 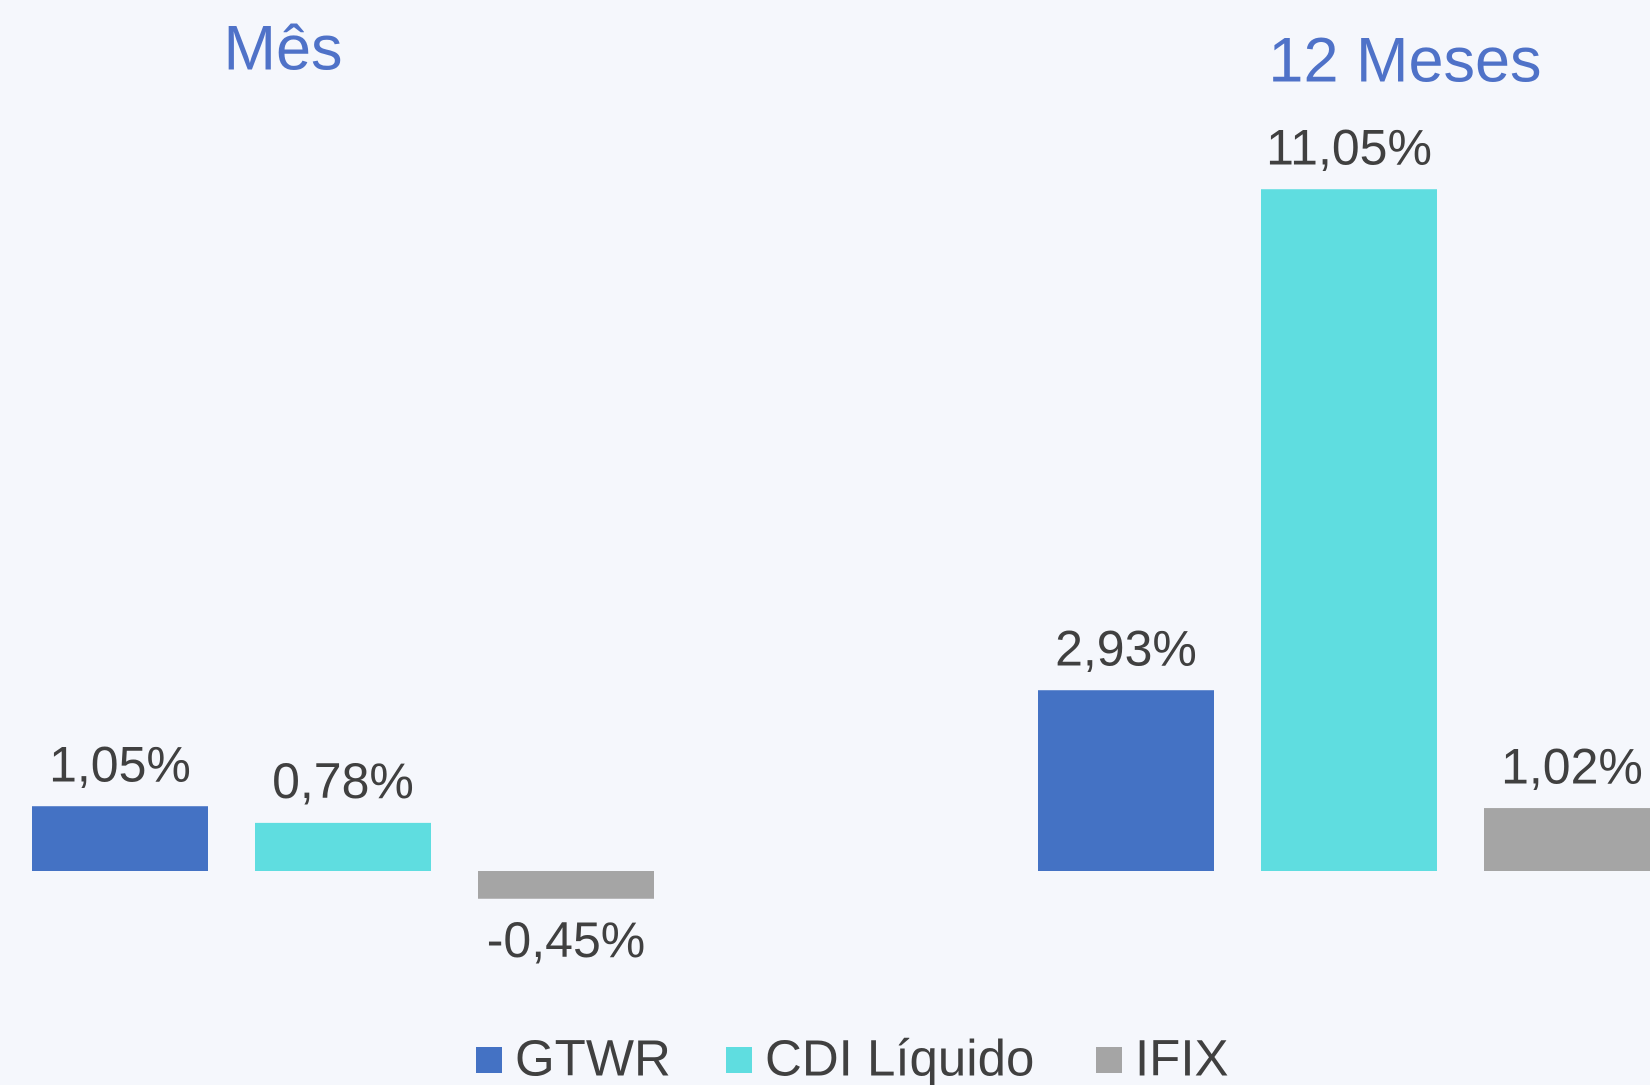 I want to click on value-label: 0,78%, so click(x=343, y=781).